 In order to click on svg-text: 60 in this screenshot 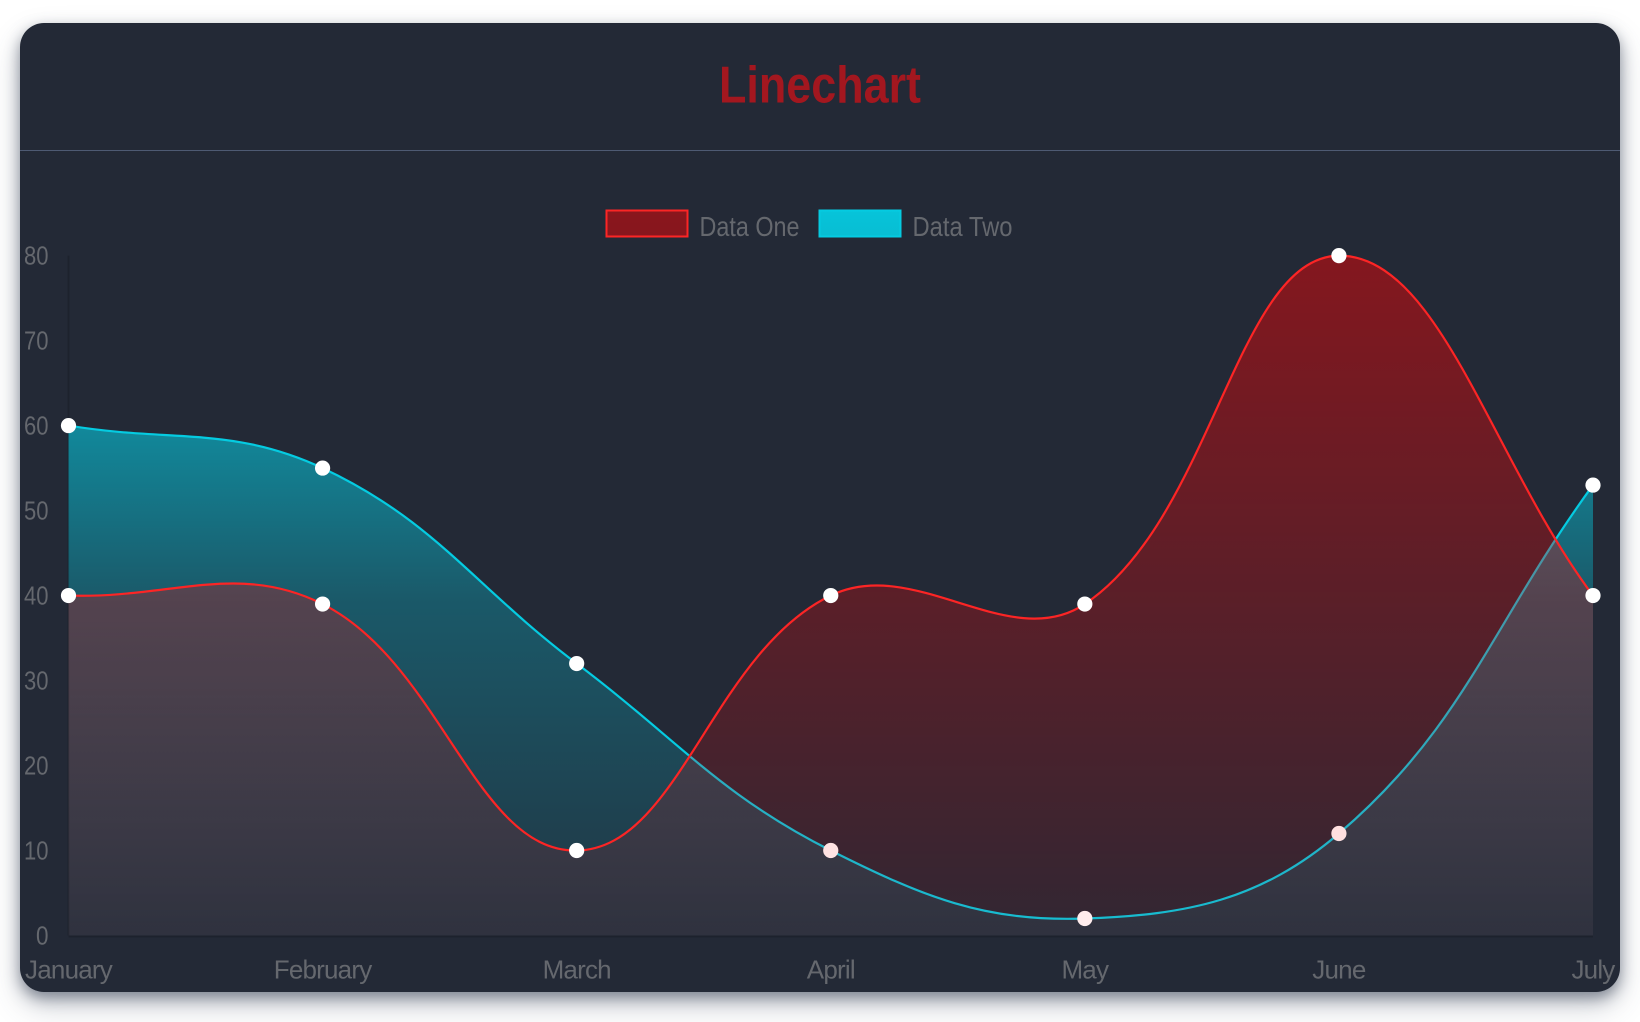, I will do `click(36, 426)`.